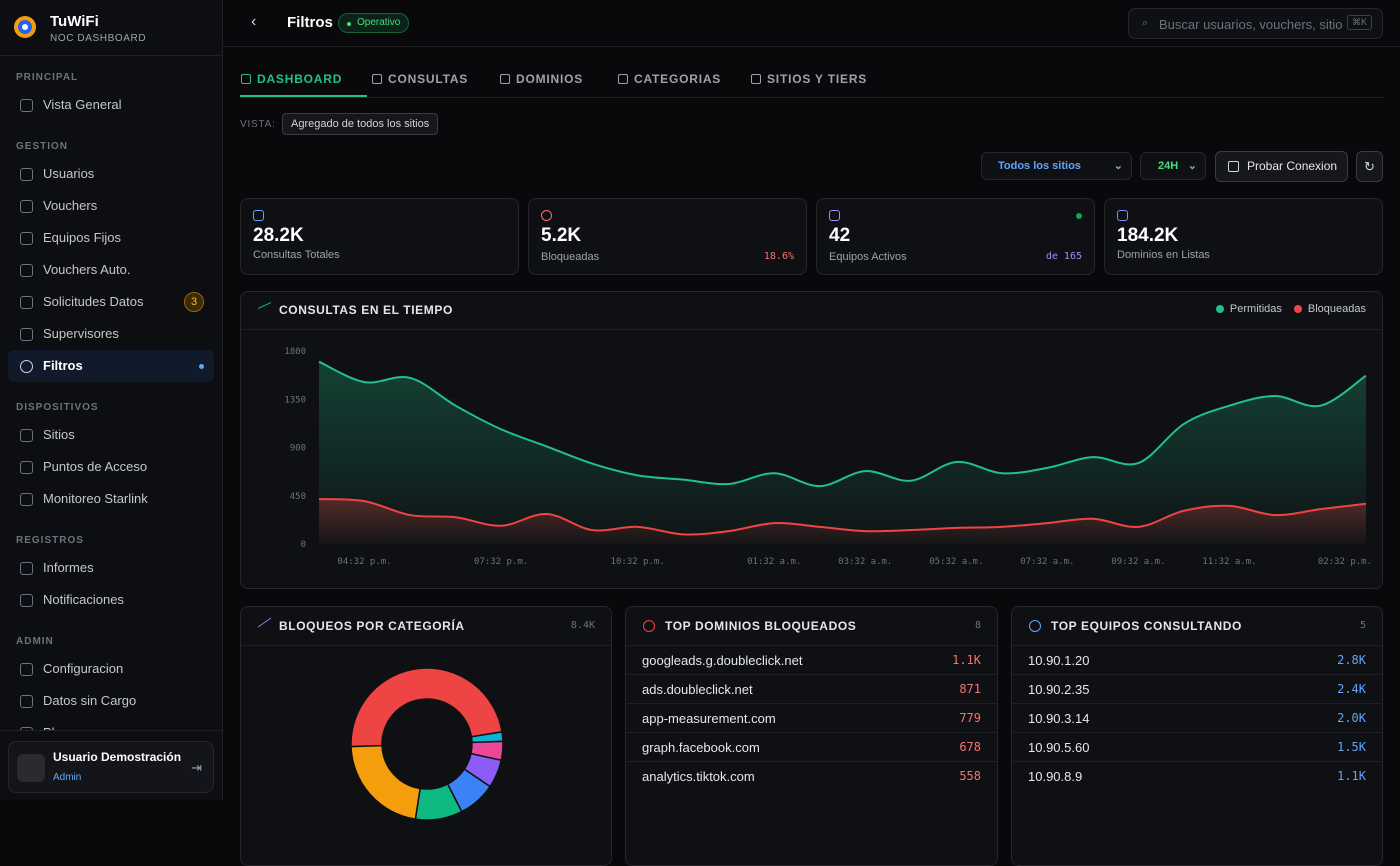 The image size is (1400, 866). What do you see at coordinates (811, 688) in the screenshot?
I see `list-row: ads.doubleclick.net 871` at bounding box center [811, 688].